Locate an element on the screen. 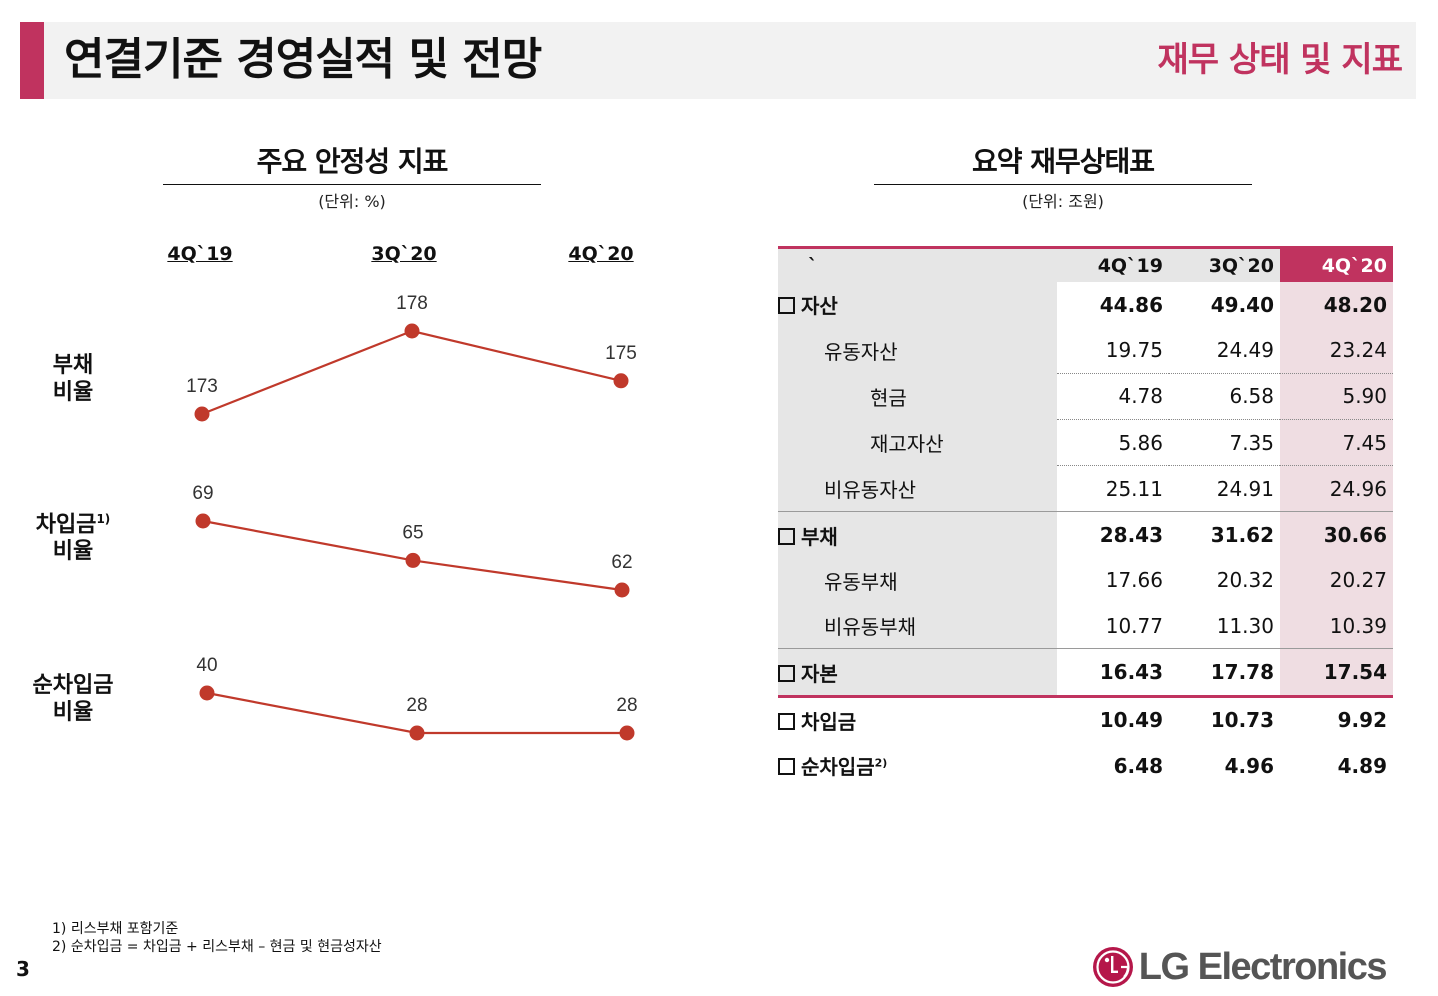 The height and width of the screenshot is (996, 1438). row-label: 유동부채 is located at coordinates (917, 580).